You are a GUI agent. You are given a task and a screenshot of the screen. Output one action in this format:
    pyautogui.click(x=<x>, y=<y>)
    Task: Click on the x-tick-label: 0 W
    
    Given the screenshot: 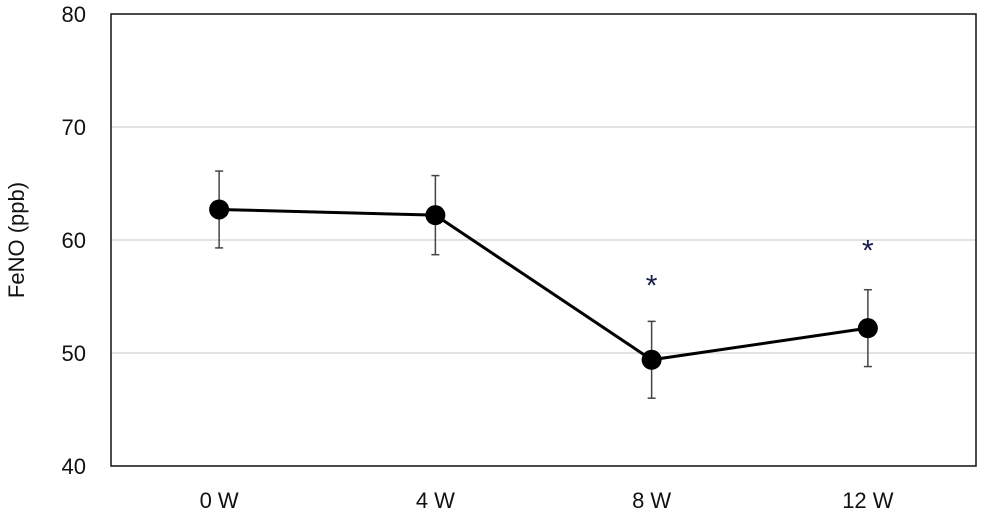 What is the action you would take?
    pyautogui.click(x=219, y=500)
    